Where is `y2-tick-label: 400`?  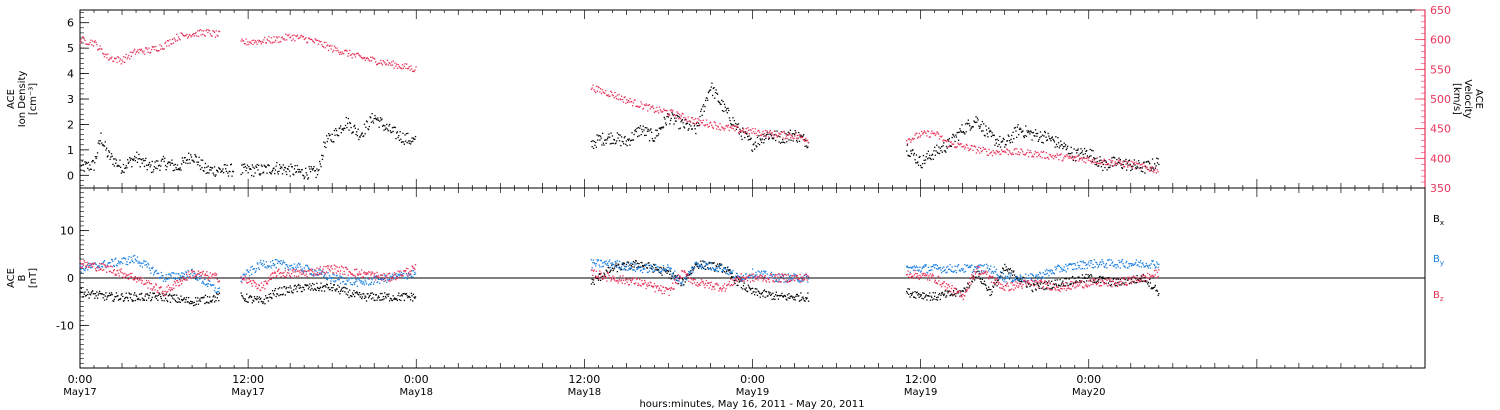 y2-tick-label: 400 is located at coordinates (1440, 158).